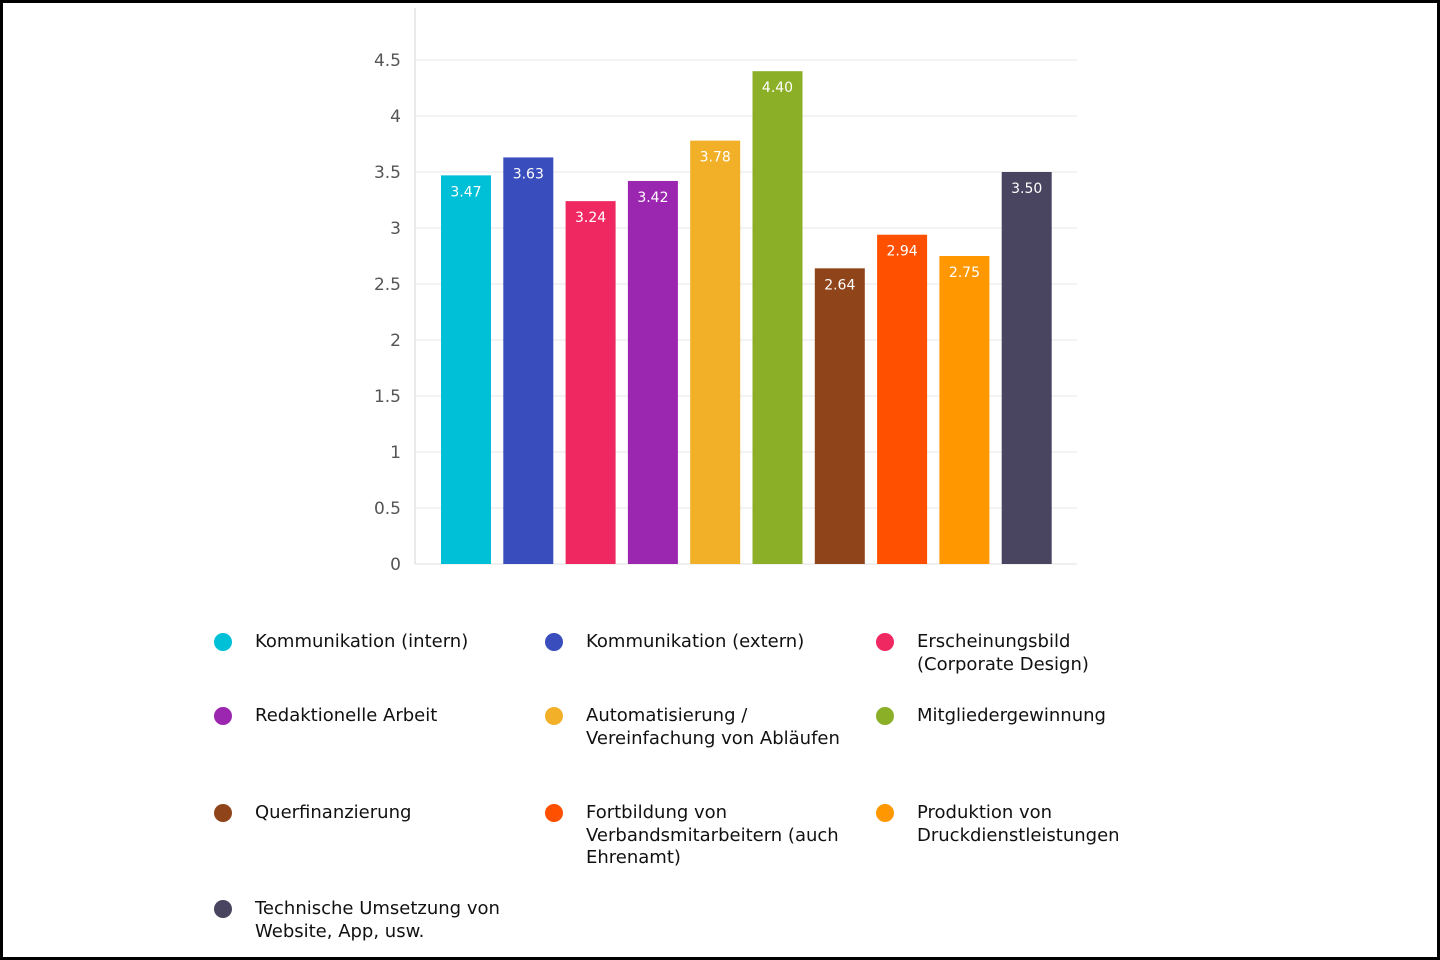 This screenshot has width=1440, height=960. I want to click on legend-label: Kommunikation (intern), so click(362, 641).